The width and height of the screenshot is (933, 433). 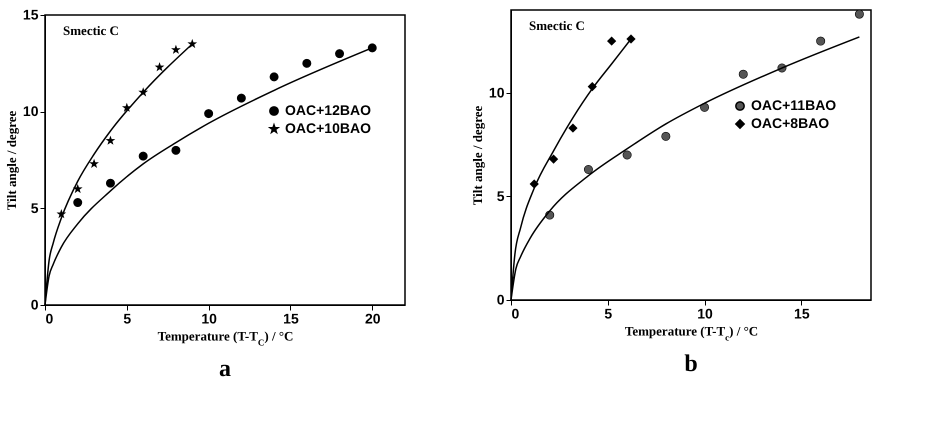 I want to click on legend-label: OAC+11BAO, so click(x=793, y=105).